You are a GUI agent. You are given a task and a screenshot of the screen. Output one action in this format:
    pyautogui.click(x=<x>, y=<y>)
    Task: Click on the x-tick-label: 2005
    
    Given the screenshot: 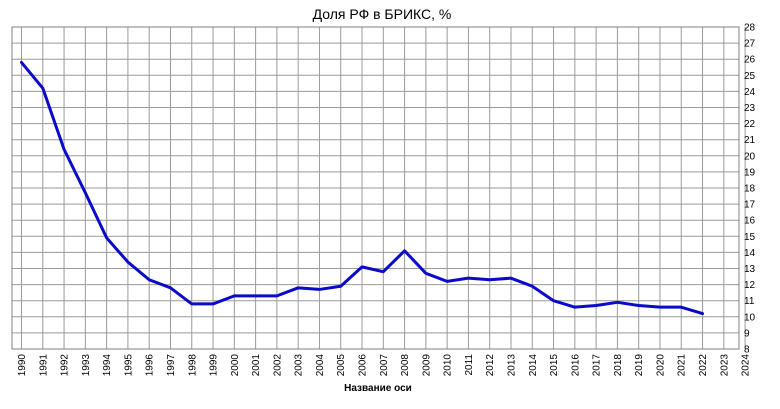 What is the action you would take?
    pyautogui.click(x=341, y=365)
    